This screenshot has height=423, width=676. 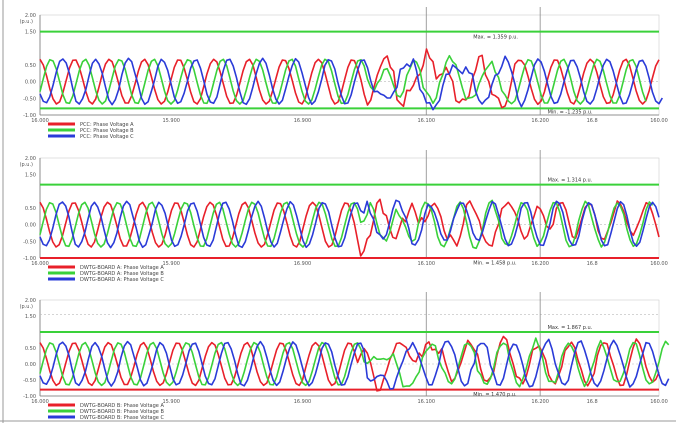 I want to click on series-line-phase-a, so click(x=349, y=78).